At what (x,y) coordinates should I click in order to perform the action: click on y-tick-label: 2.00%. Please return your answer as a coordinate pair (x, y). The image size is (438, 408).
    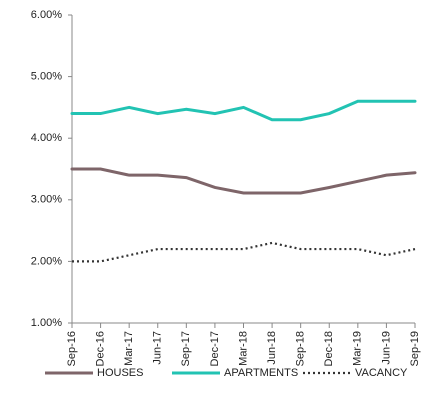
    Looking at the image, I should click on (46, 261).